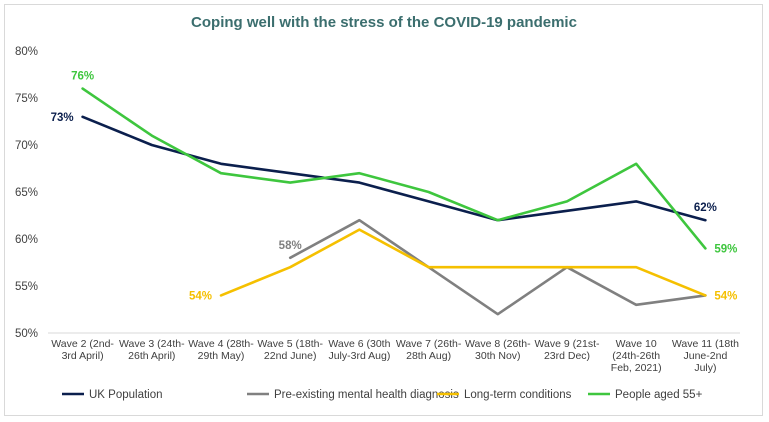  Describe the element at coordinates (26, 52) in the screenshot. I see `y-tick-label: 80%` at that location.